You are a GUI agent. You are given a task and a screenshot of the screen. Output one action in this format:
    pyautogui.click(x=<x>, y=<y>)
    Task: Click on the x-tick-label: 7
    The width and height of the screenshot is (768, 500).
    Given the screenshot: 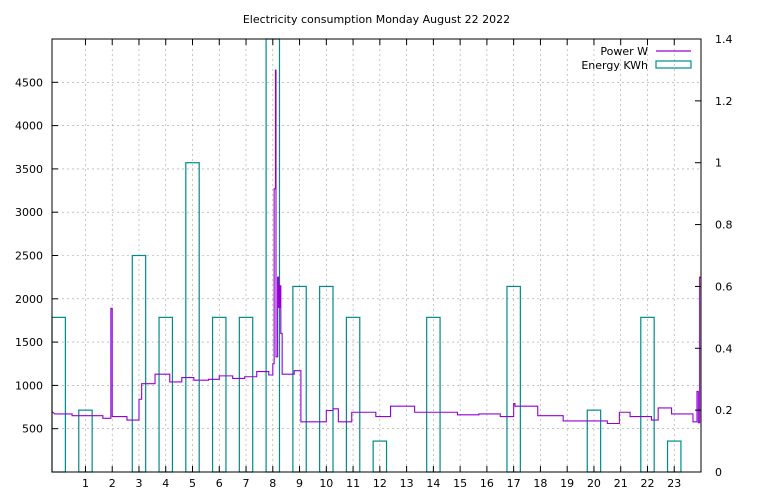 What is the action you would take?
    pyautogui.click(x=246, y=483)
    